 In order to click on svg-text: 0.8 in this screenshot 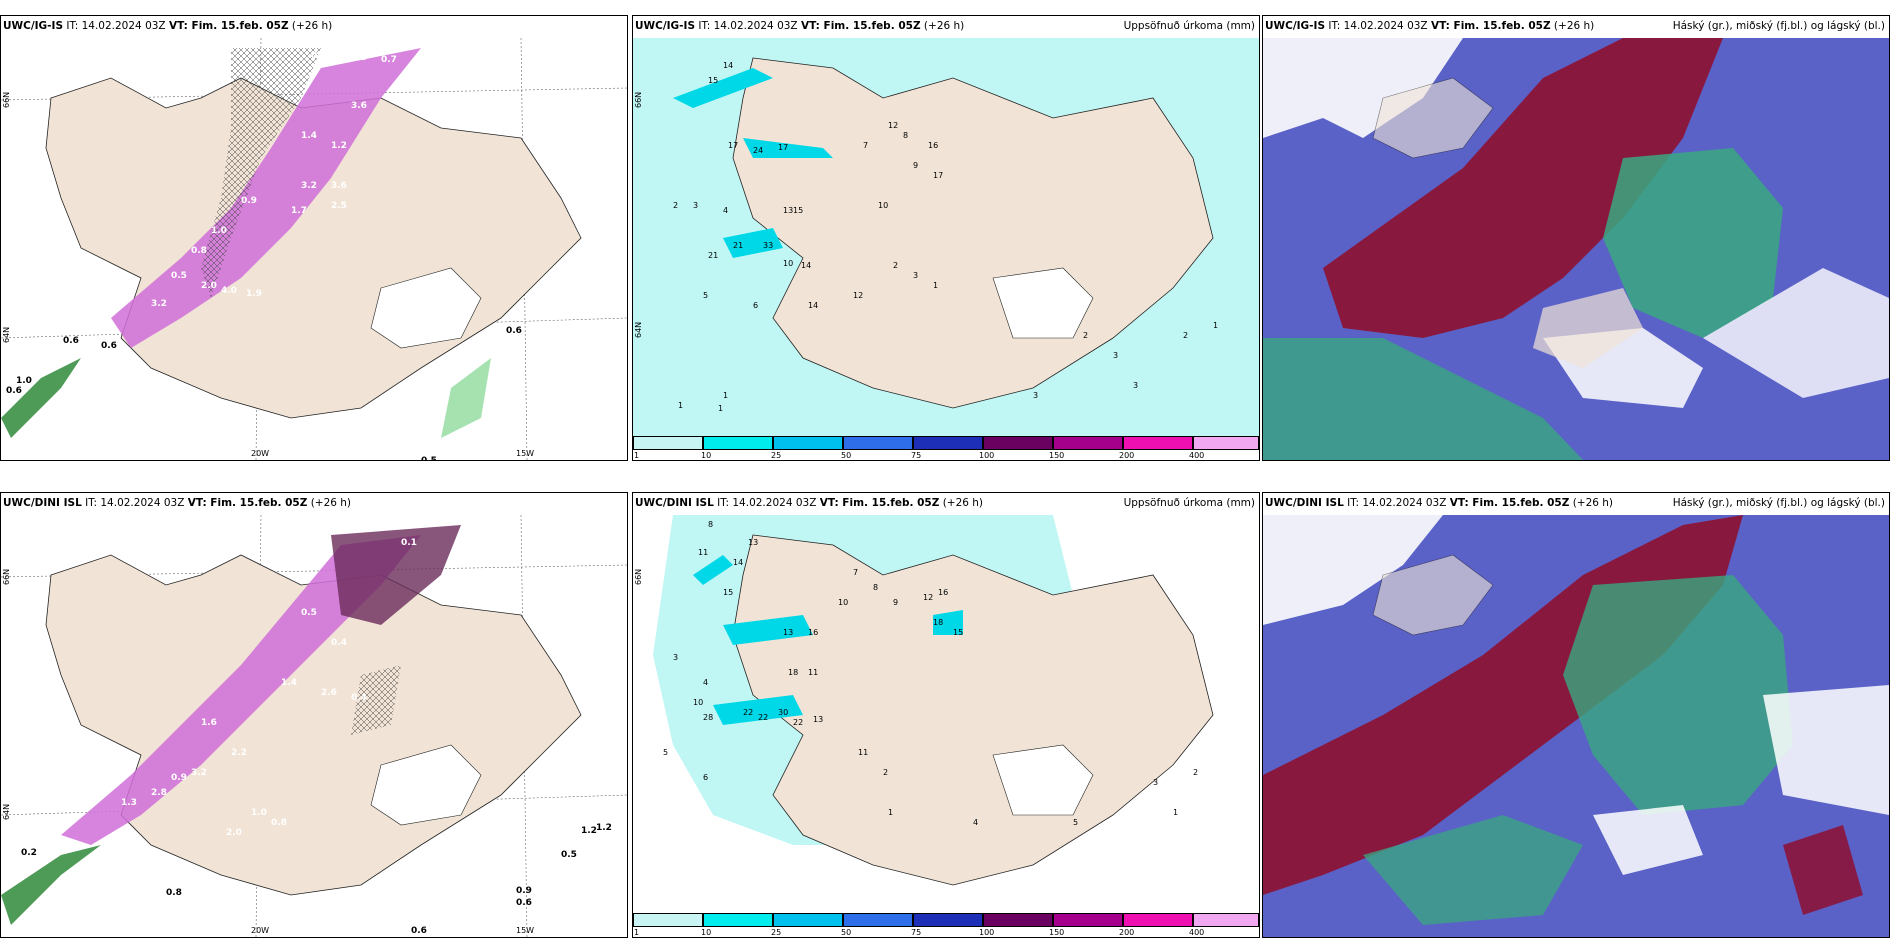, I will do `click(174, 893)`.